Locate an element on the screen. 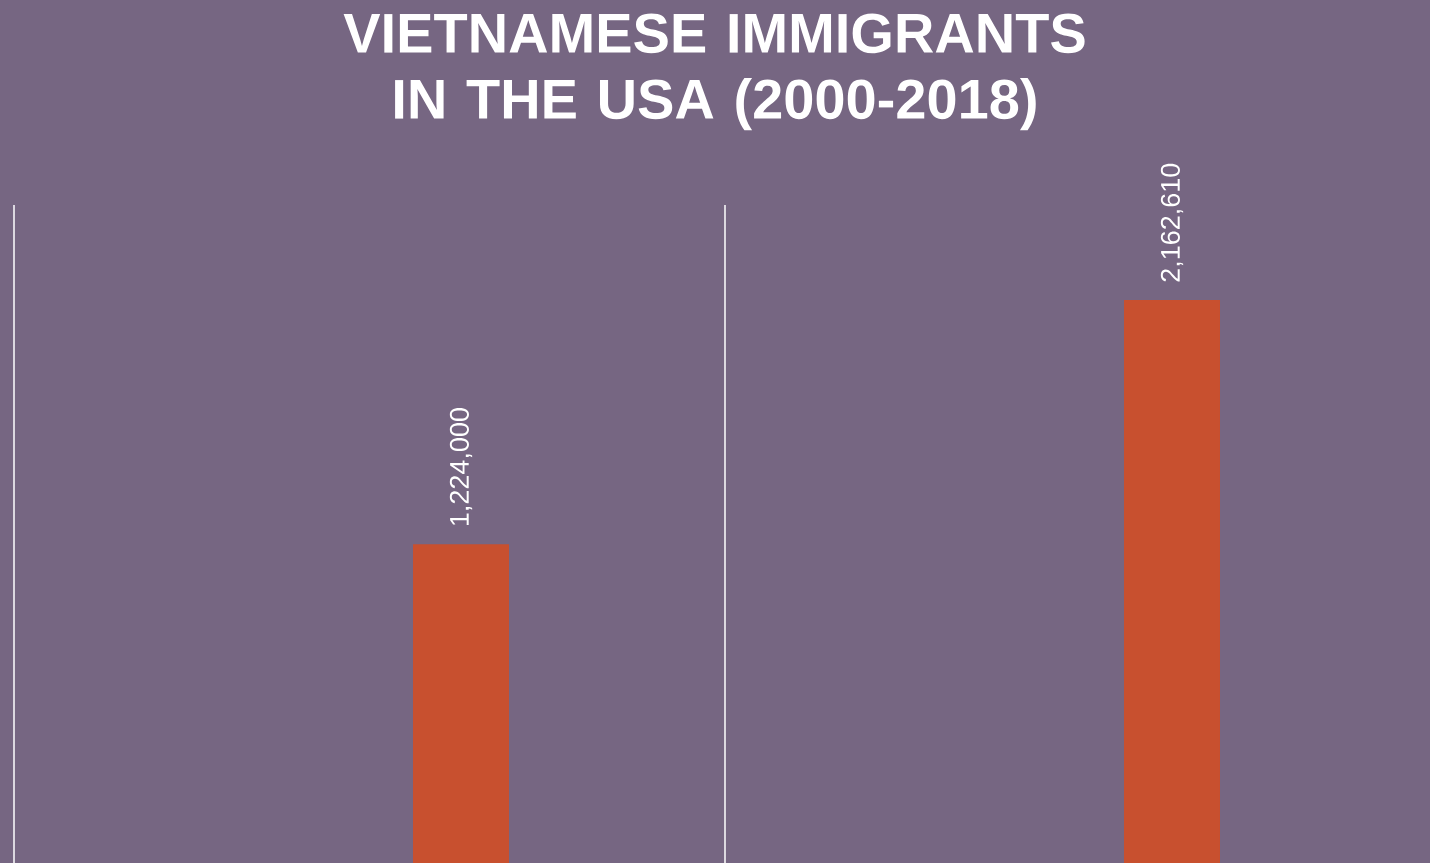 This screenshot has width=1430, height=863. chart-title: VIETNAMESE IMMIGRANTS IN THE USA (2000-2018) is located at coordinates (714, 72).